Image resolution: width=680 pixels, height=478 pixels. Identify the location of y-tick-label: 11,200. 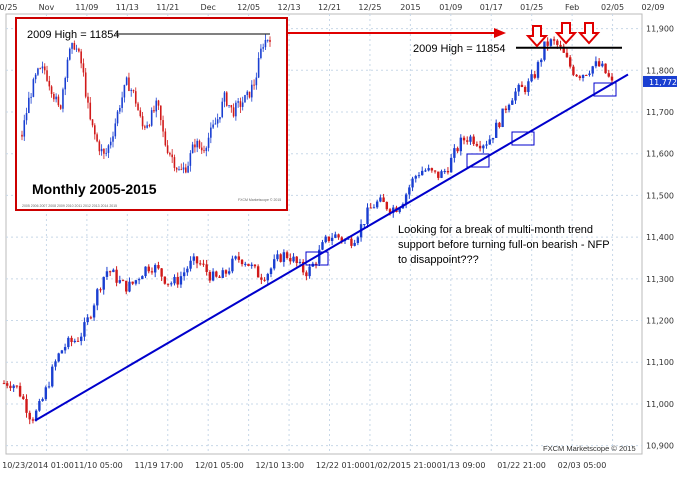
(660, 321).